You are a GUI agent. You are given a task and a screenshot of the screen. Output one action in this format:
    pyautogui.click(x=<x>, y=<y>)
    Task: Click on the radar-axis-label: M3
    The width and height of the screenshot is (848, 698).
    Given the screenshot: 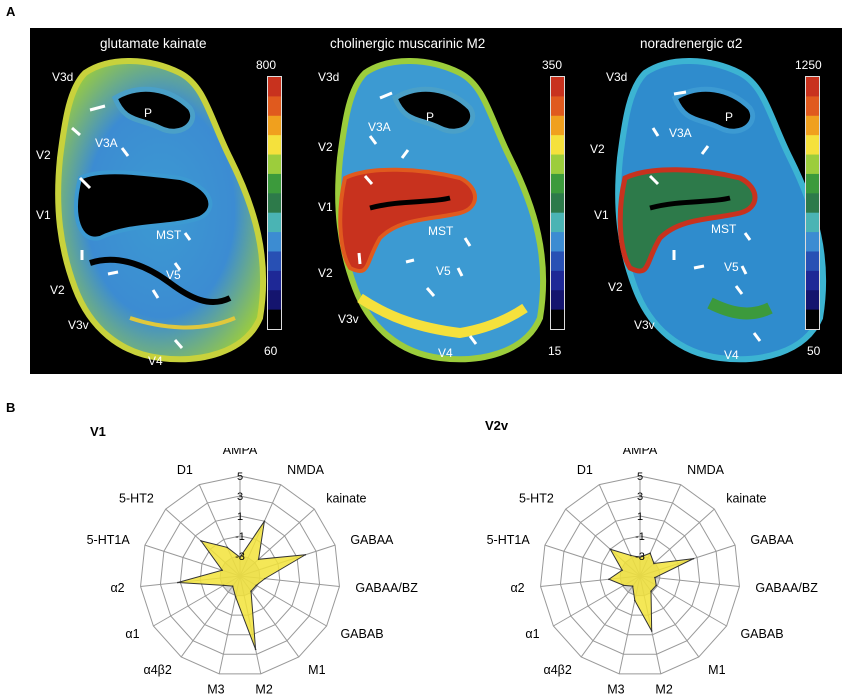 What is the action you would take?
    pyautogui.click(x=615, y=689)
    